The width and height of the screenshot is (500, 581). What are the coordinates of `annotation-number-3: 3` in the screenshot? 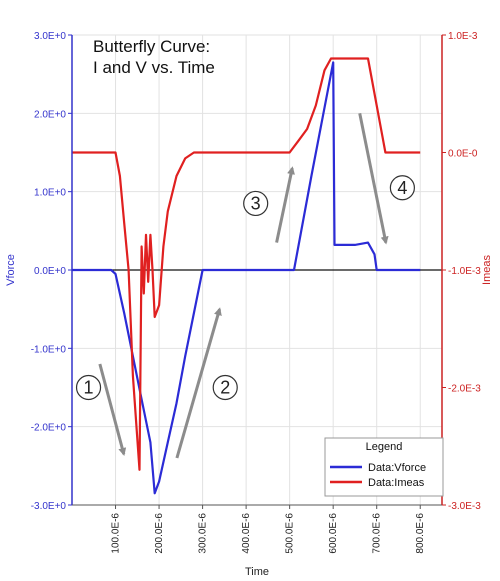 It's located at (256, 203).